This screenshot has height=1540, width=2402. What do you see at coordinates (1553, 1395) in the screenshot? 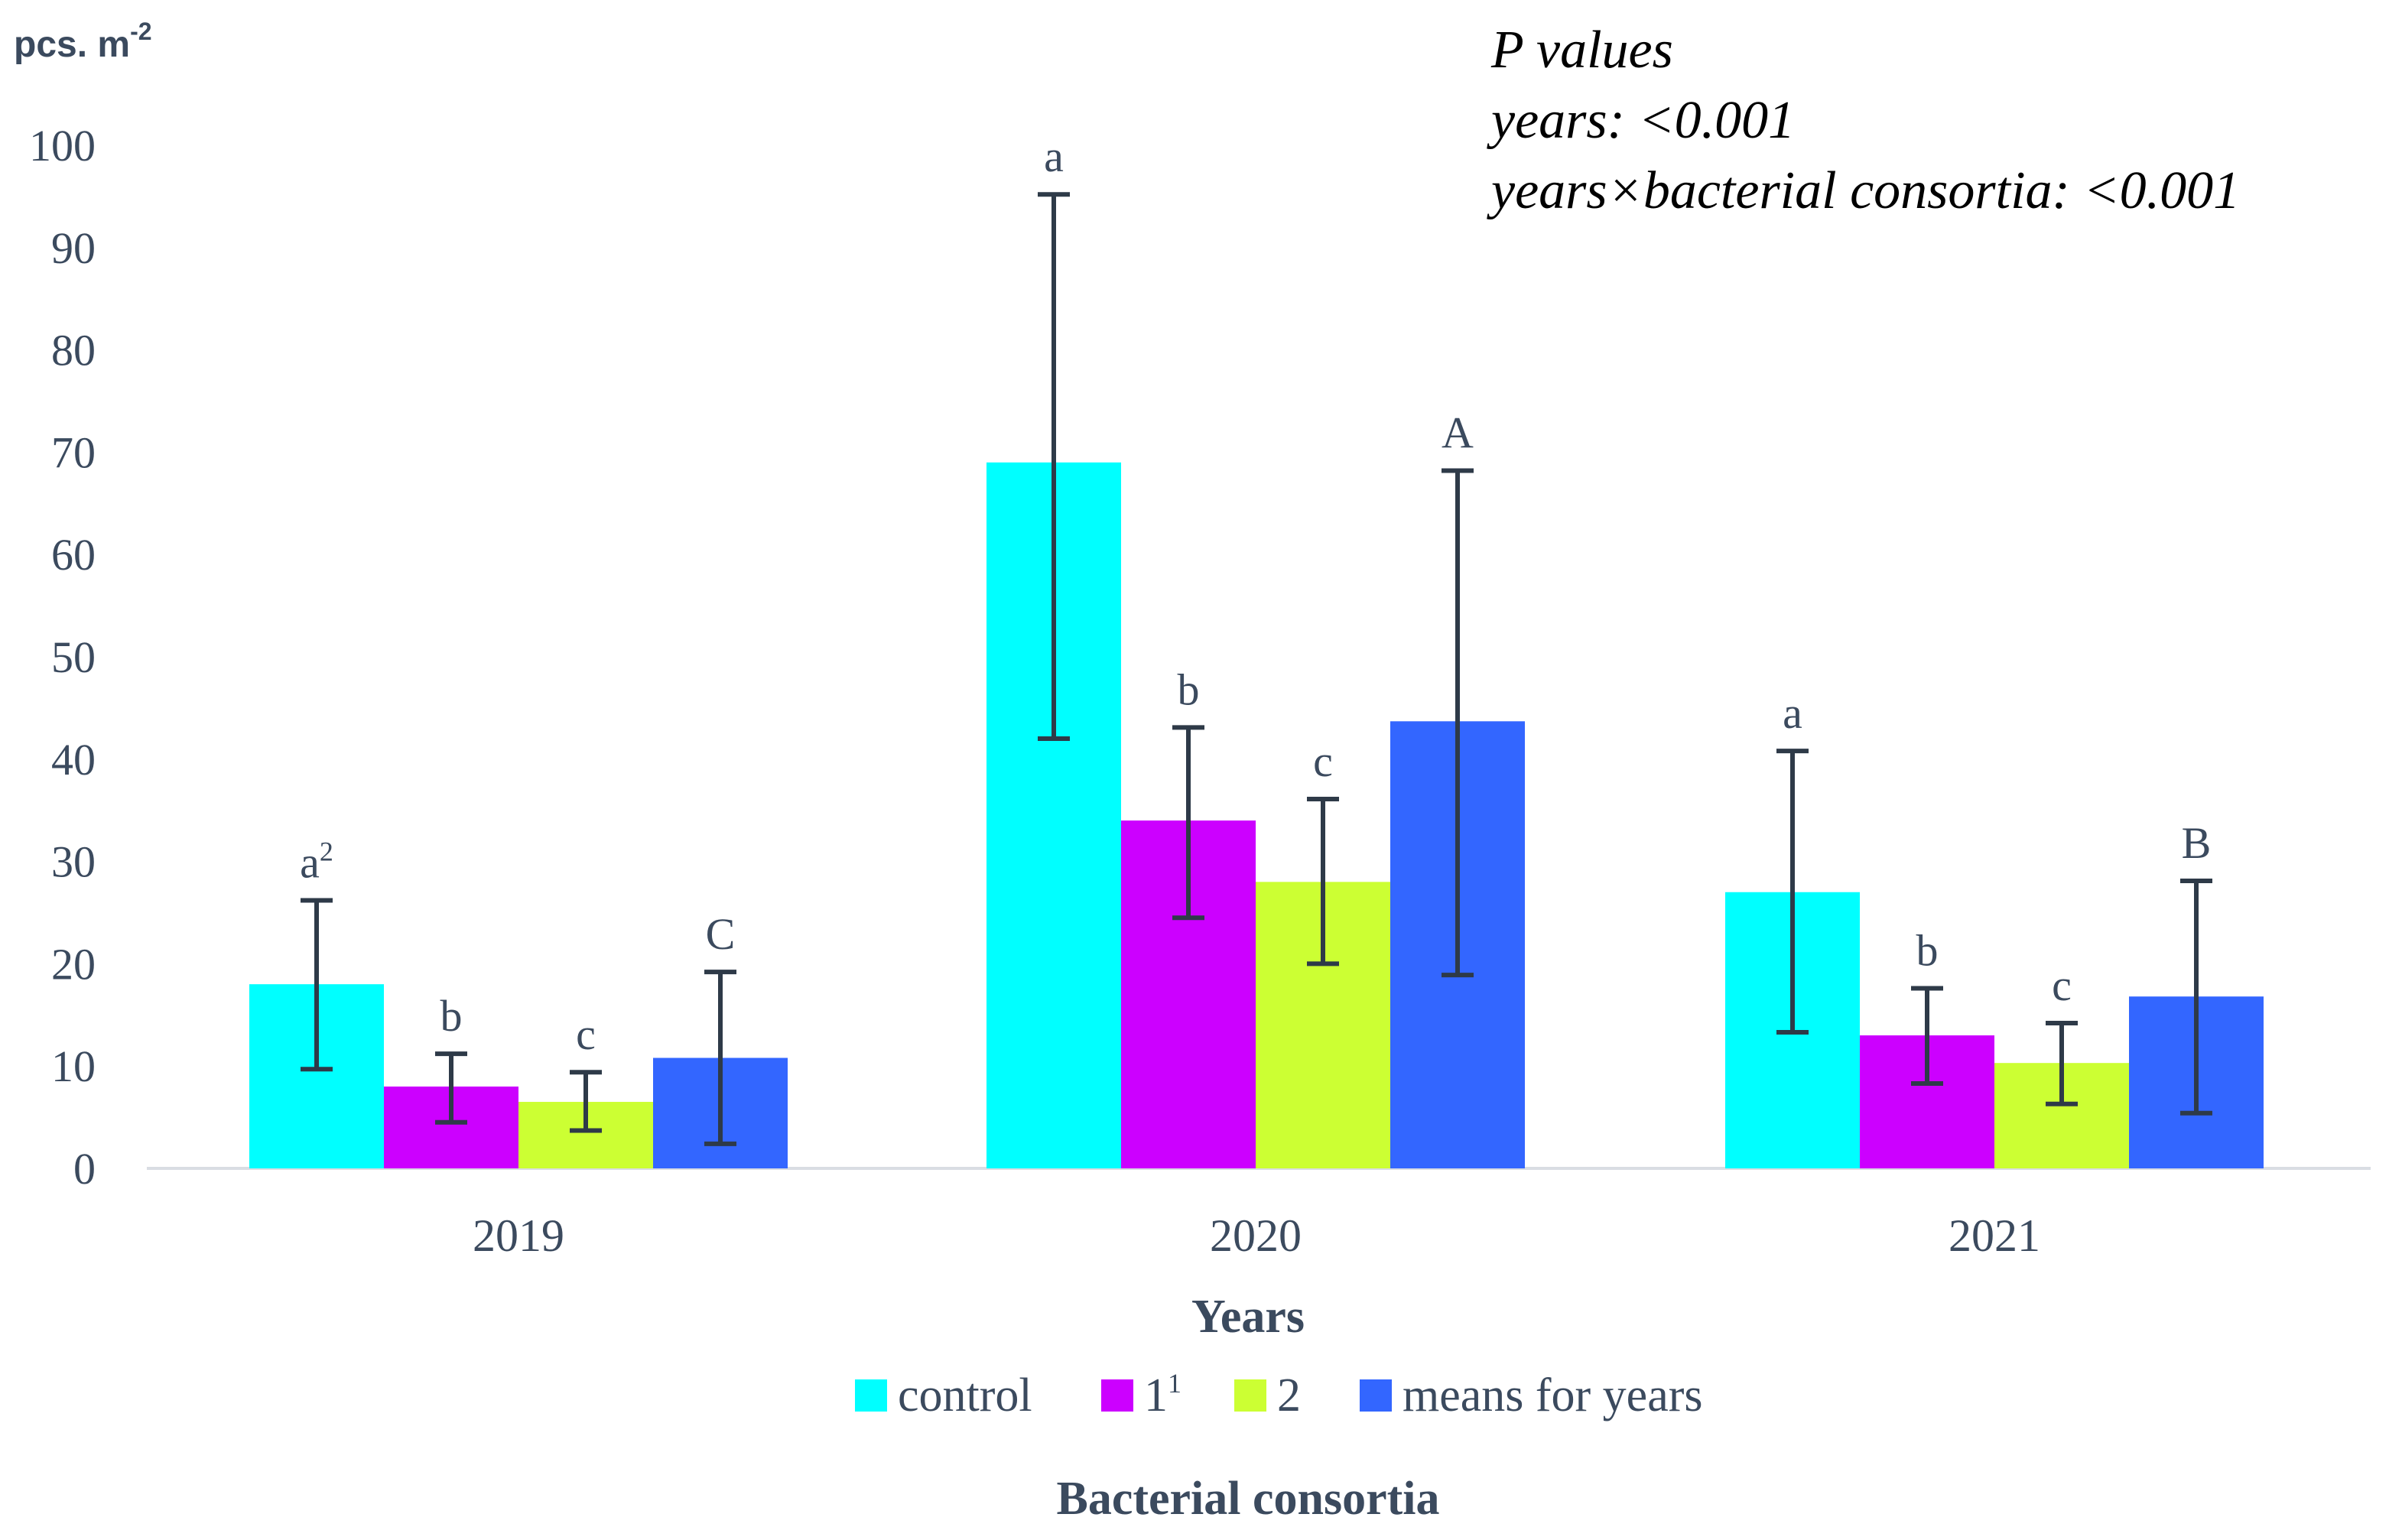
I see `legend-label: means for years` at bounding box center [1553, 1395].